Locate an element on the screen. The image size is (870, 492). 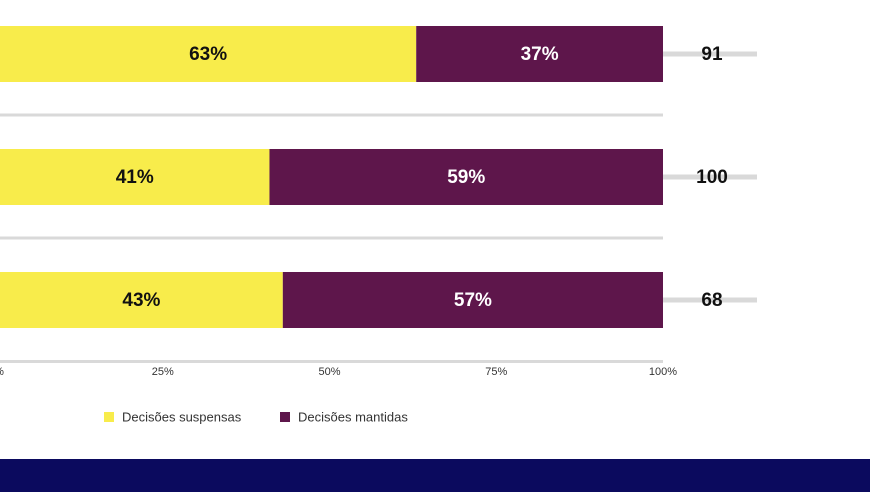
value-label: 43% is located at coordinates (141, 300).